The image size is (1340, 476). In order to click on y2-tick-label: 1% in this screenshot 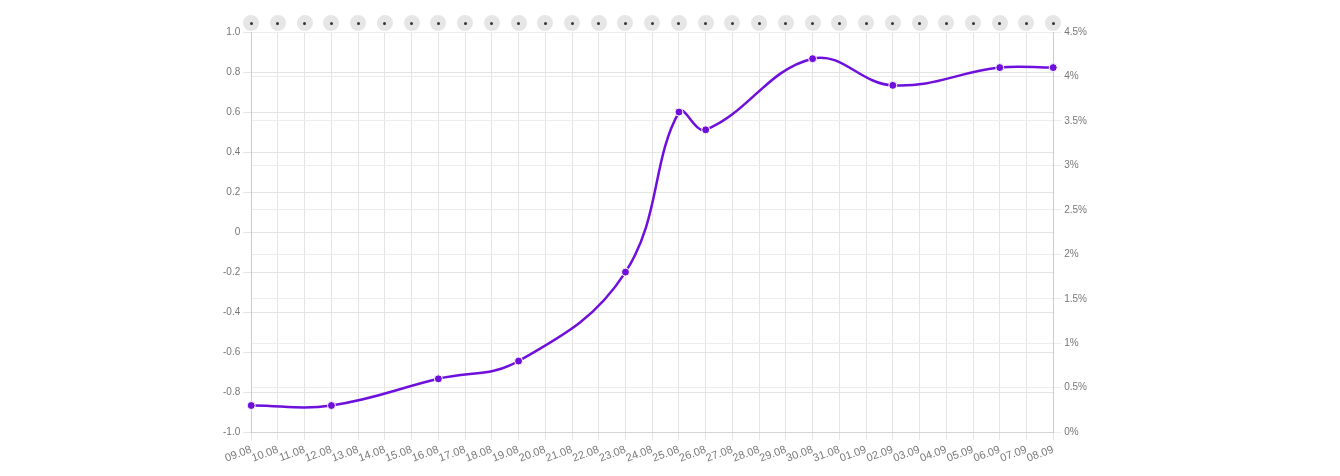, I will do `click(1071, 342)`.